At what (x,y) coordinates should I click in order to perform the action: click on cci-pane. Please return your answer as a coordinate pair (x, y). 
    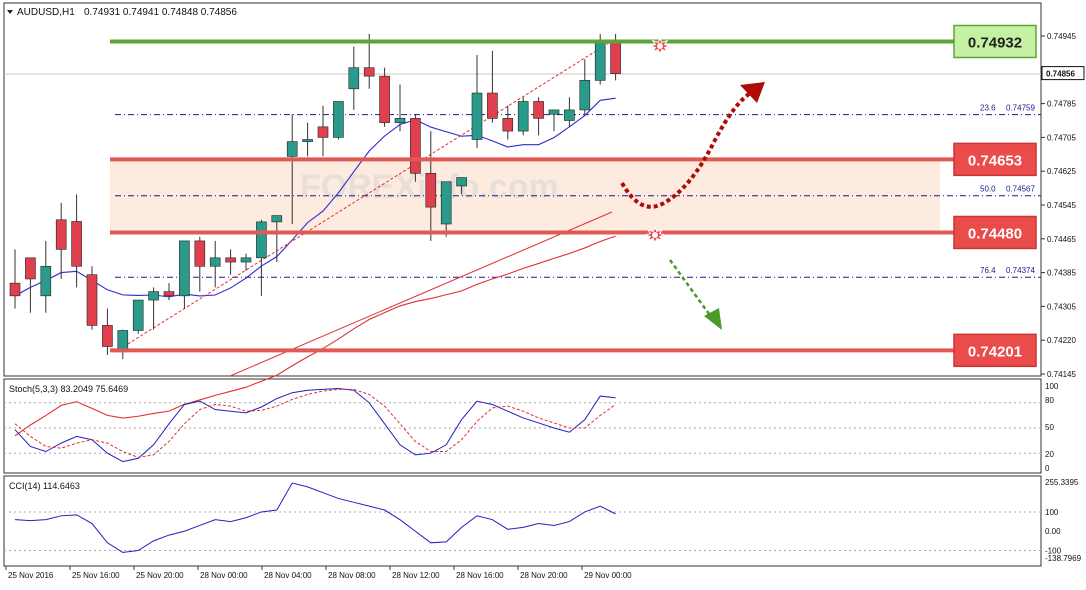
    Looking at the image, I should click on (522, 521).